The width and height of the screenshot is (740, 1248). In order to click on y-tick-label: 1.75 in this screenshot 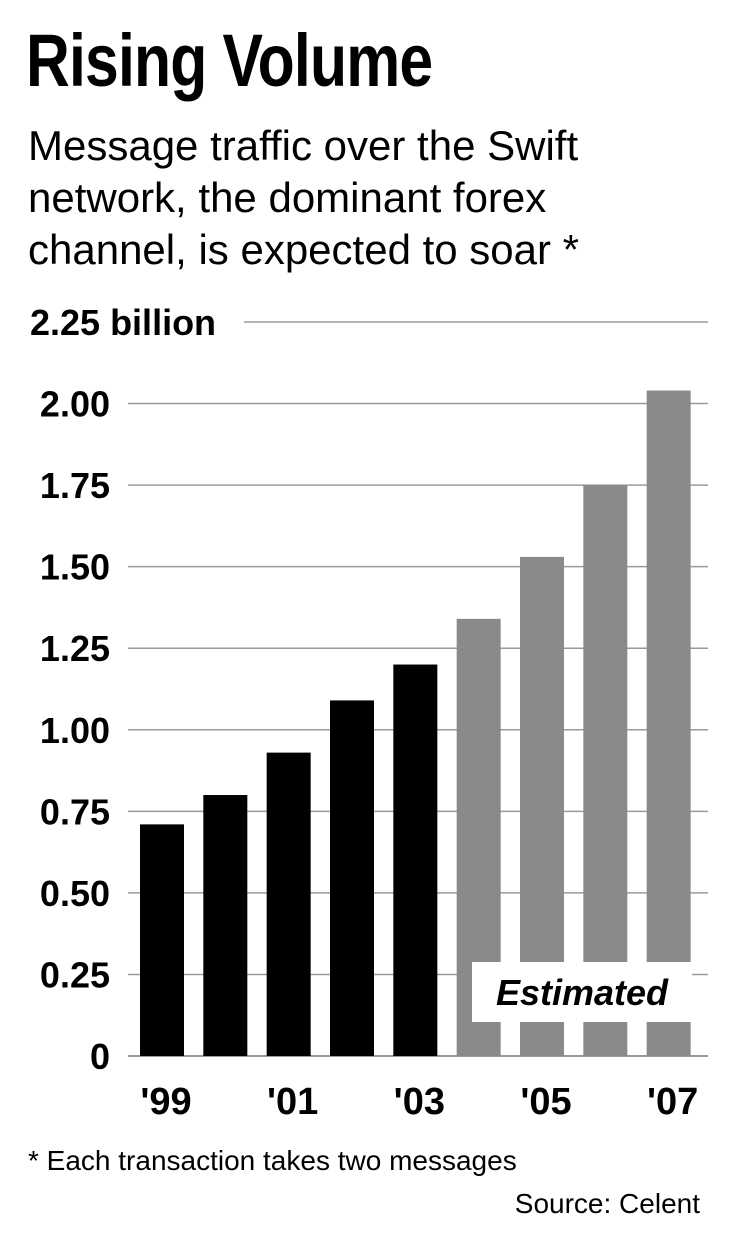, I will do `click(75, 485)`.